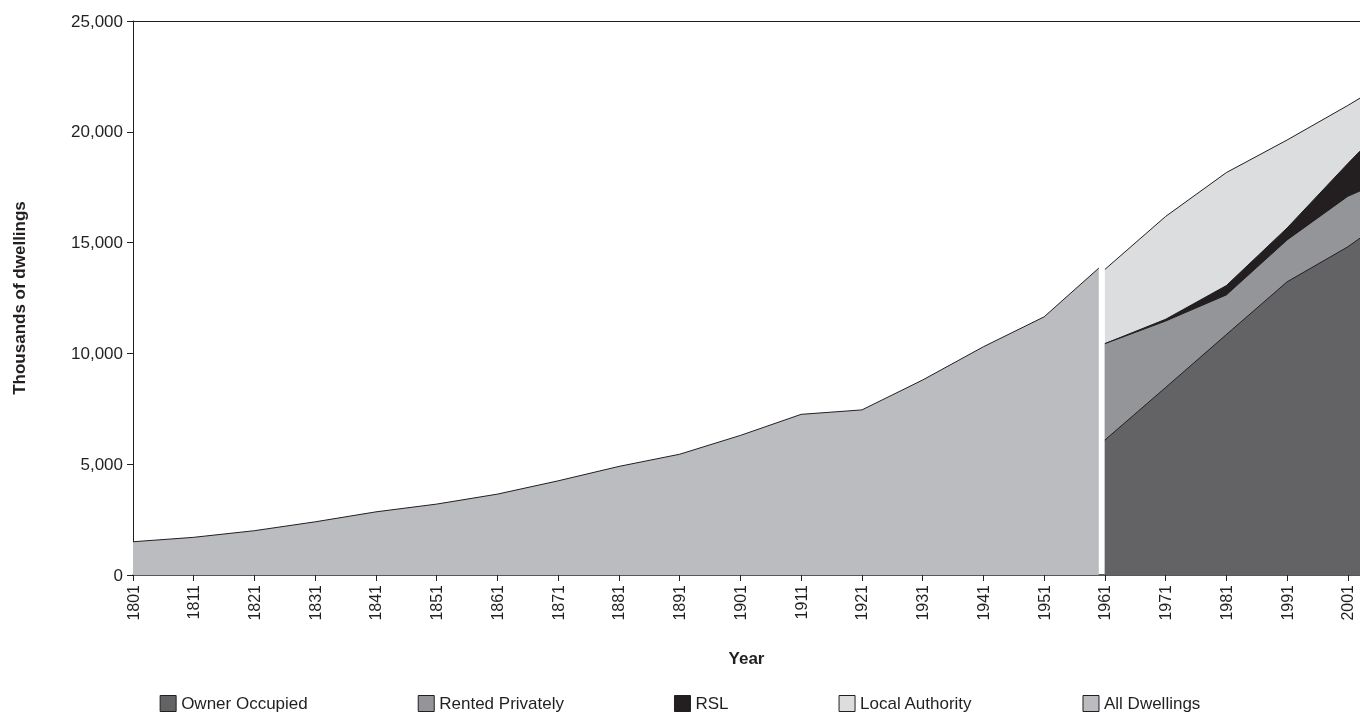 The image size is (1360, 717). Describe the element at coordinates (1348, 602) in the screenshot. I see `x-tick-label: 2001` at that location.